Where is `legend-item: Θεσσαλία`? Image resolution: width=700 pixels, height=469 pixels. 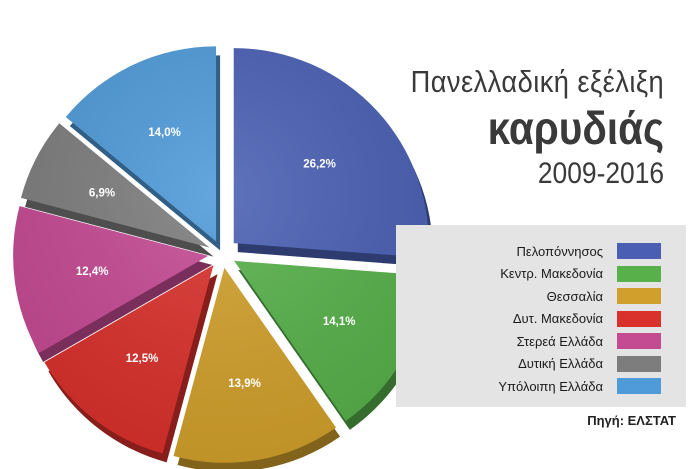 legend-item: Θεσσαλία is located at coordinates (528, 296).